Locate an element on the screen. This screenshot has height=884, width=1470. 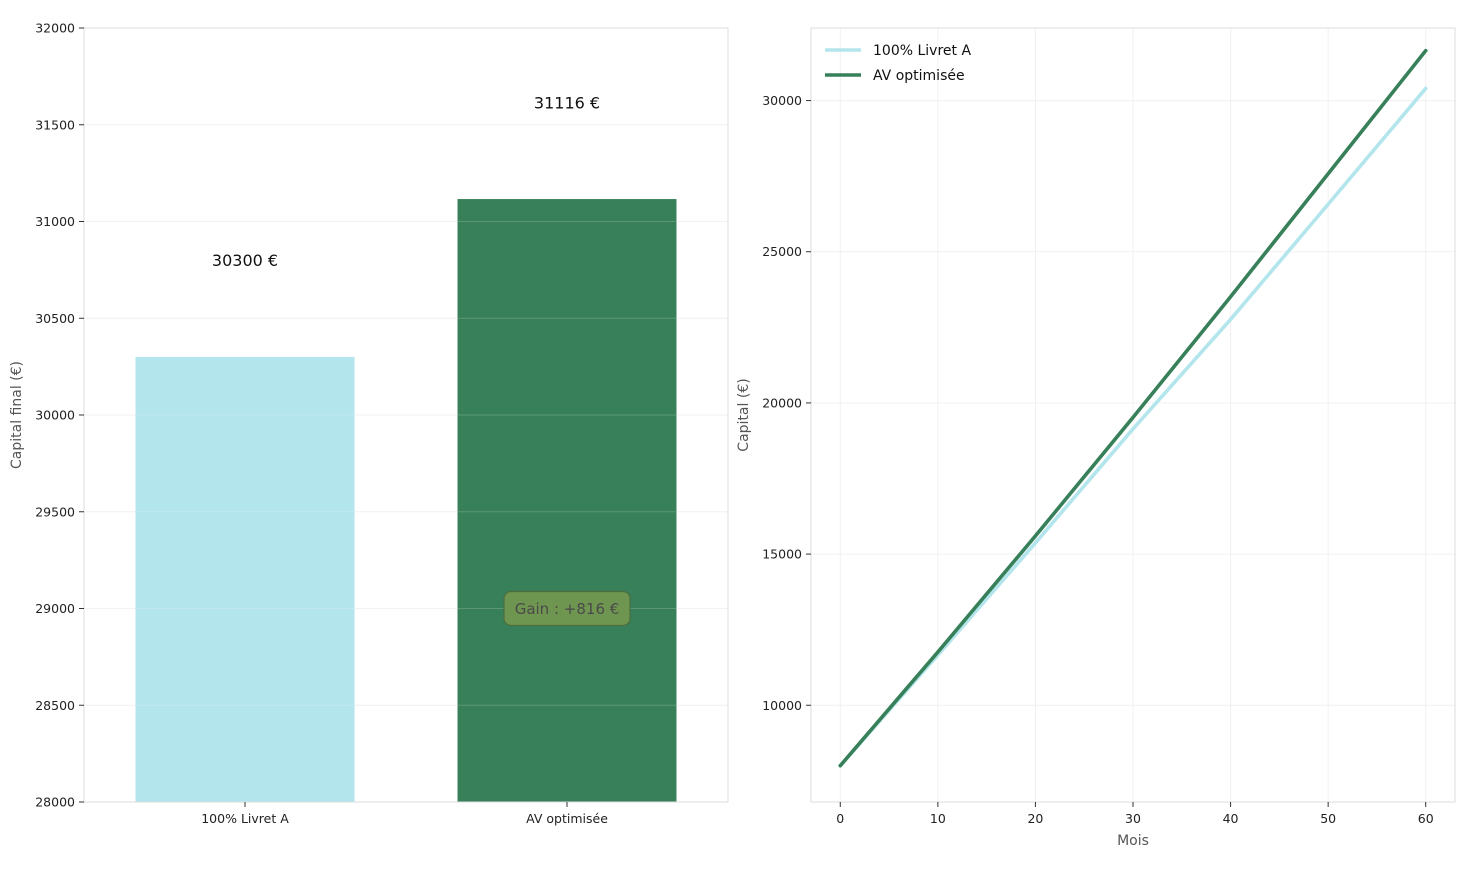
x-tick-label: 0 is located at coordinates (840, 818).